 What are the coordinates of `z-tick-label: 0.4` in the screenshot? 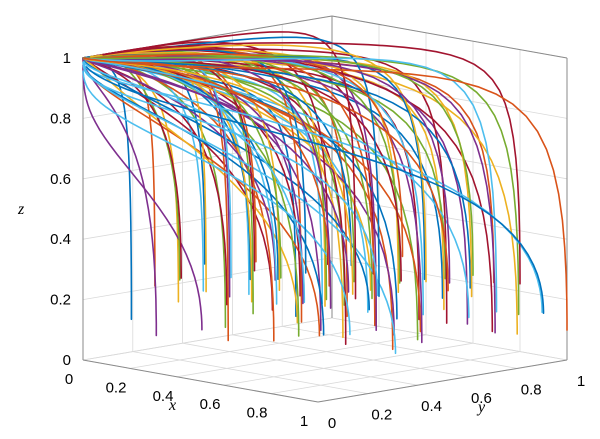 It's located at (60, 239).